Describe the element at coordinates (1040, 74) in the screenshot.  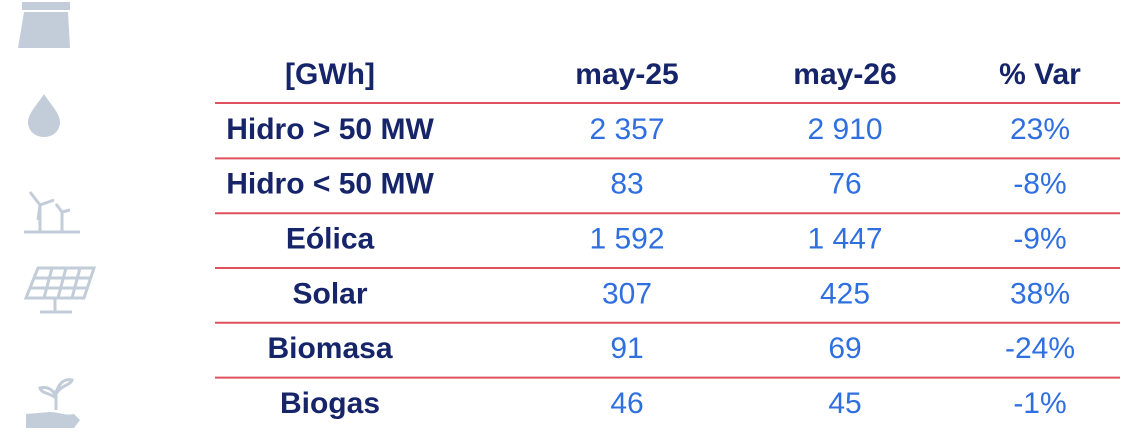
I see `header-cell: % Var` at that location.